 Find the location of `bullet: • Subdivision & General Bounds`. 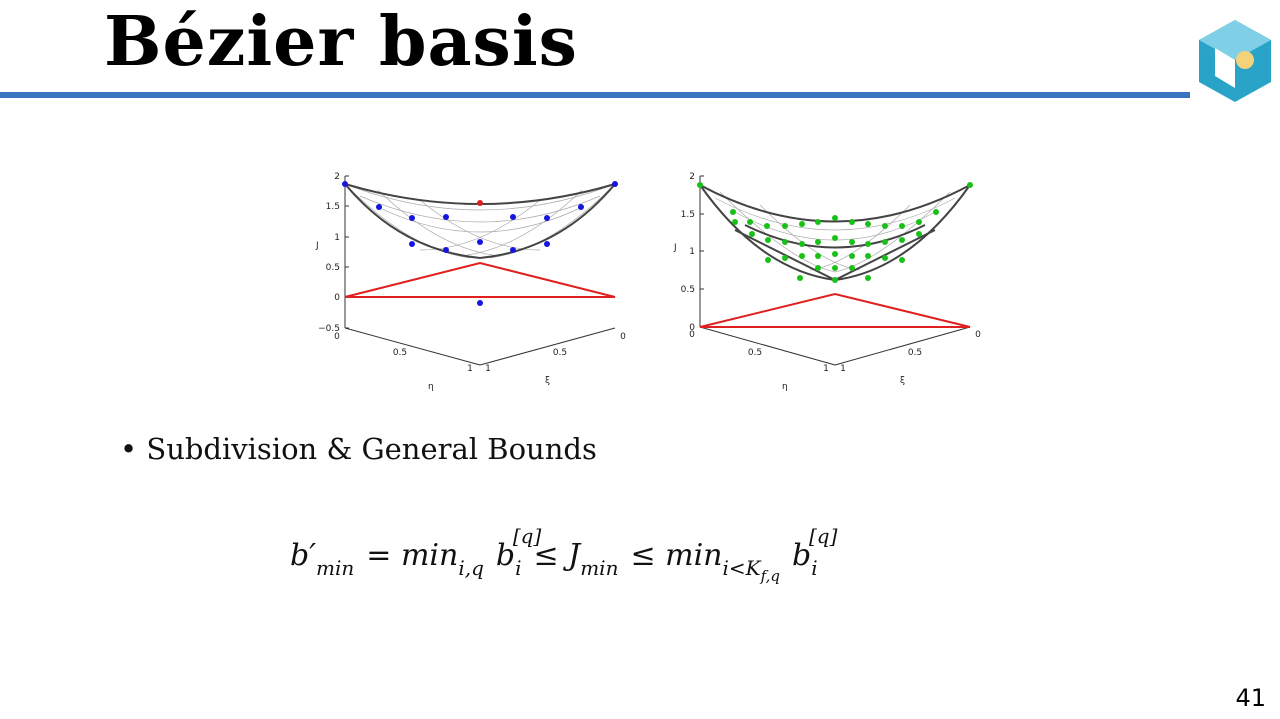

bullet: • Subdivision & General Bounds is located at coordinates (358, 449).